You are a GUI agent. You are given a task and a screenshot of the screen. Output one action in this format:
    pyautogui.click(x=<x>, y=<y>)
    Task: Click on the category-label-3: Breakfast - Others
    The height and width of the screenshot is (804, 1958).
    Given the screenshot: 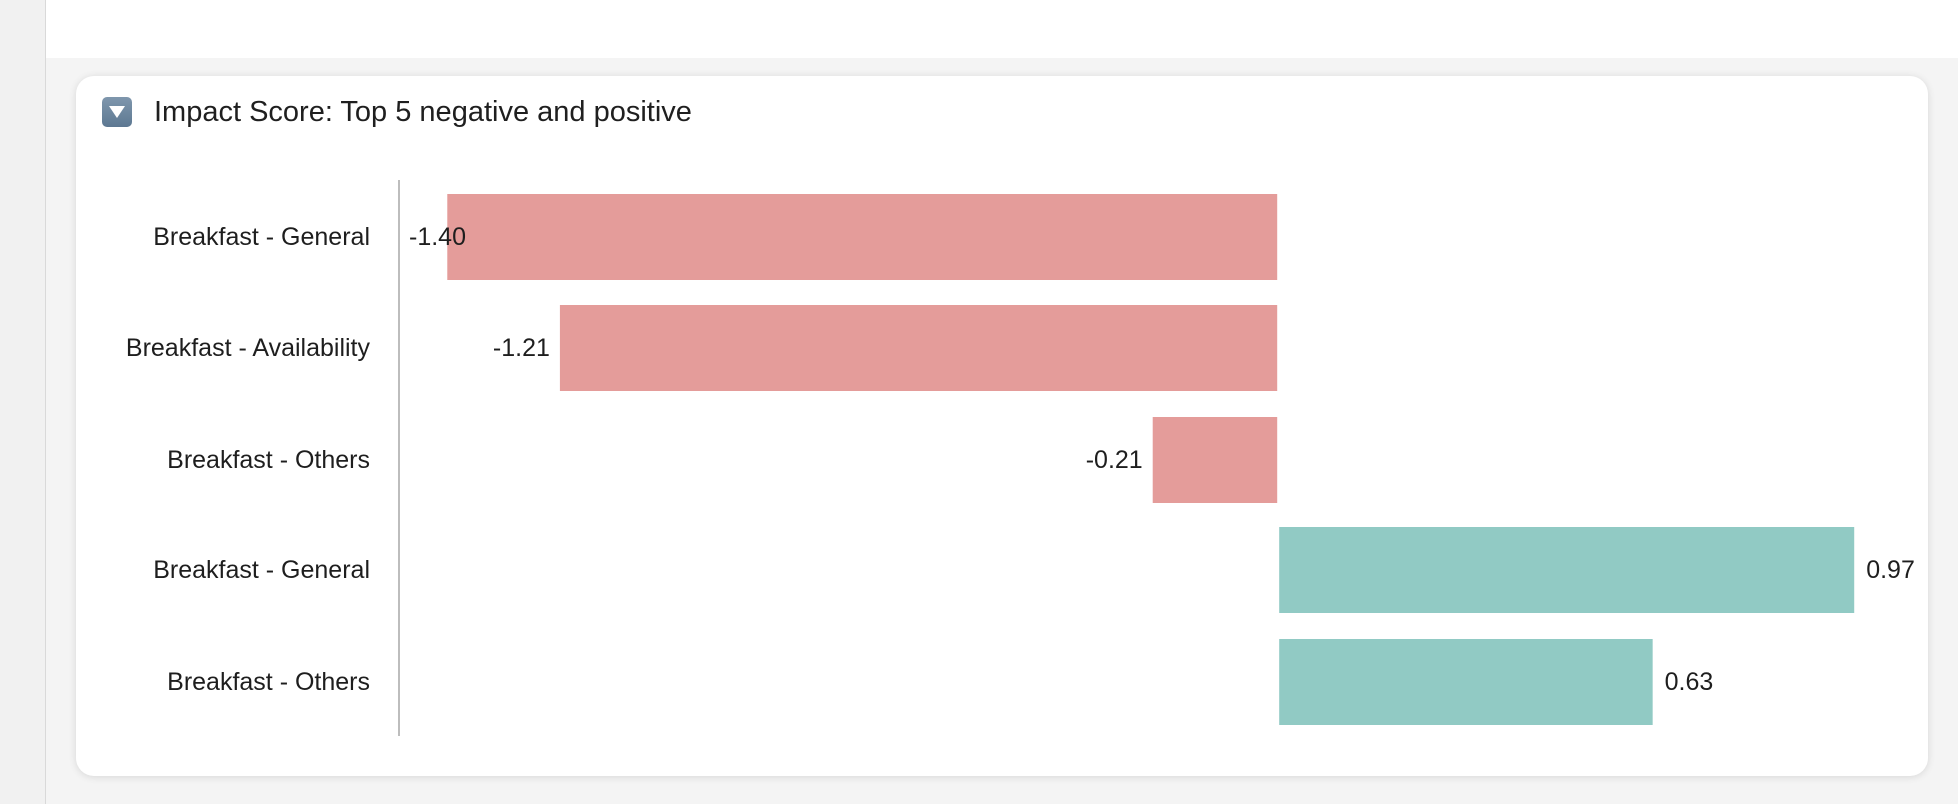 What is the action you would take?
    pyautogui.click(x=268, y=460)
    